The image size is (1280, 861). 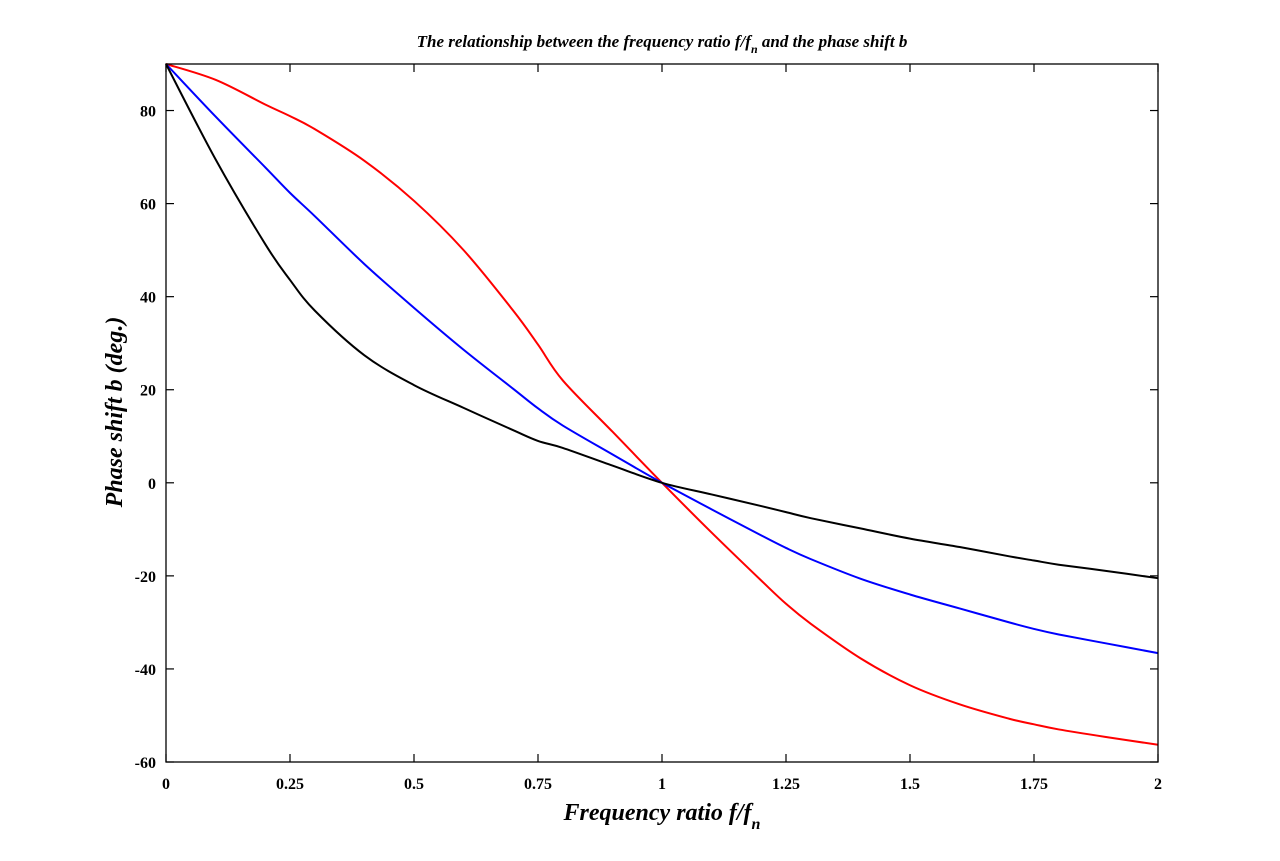 I want to click on x-tick-label: 1.75, so click(x=1034, y=784).